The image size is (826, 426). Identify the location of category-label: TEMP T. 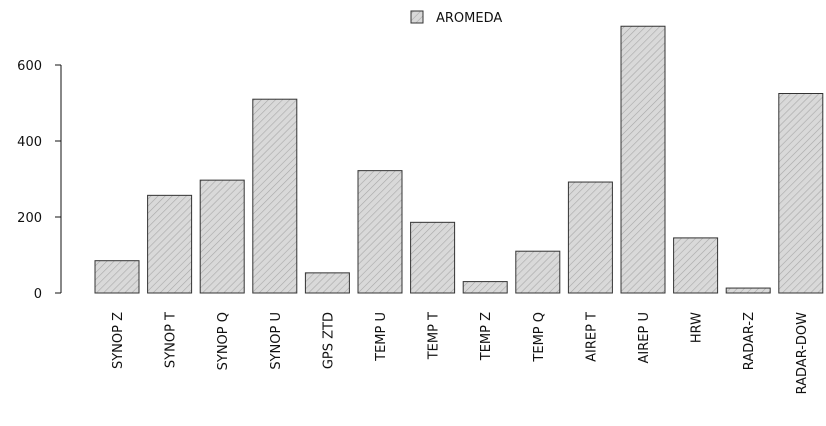
(434, 336).